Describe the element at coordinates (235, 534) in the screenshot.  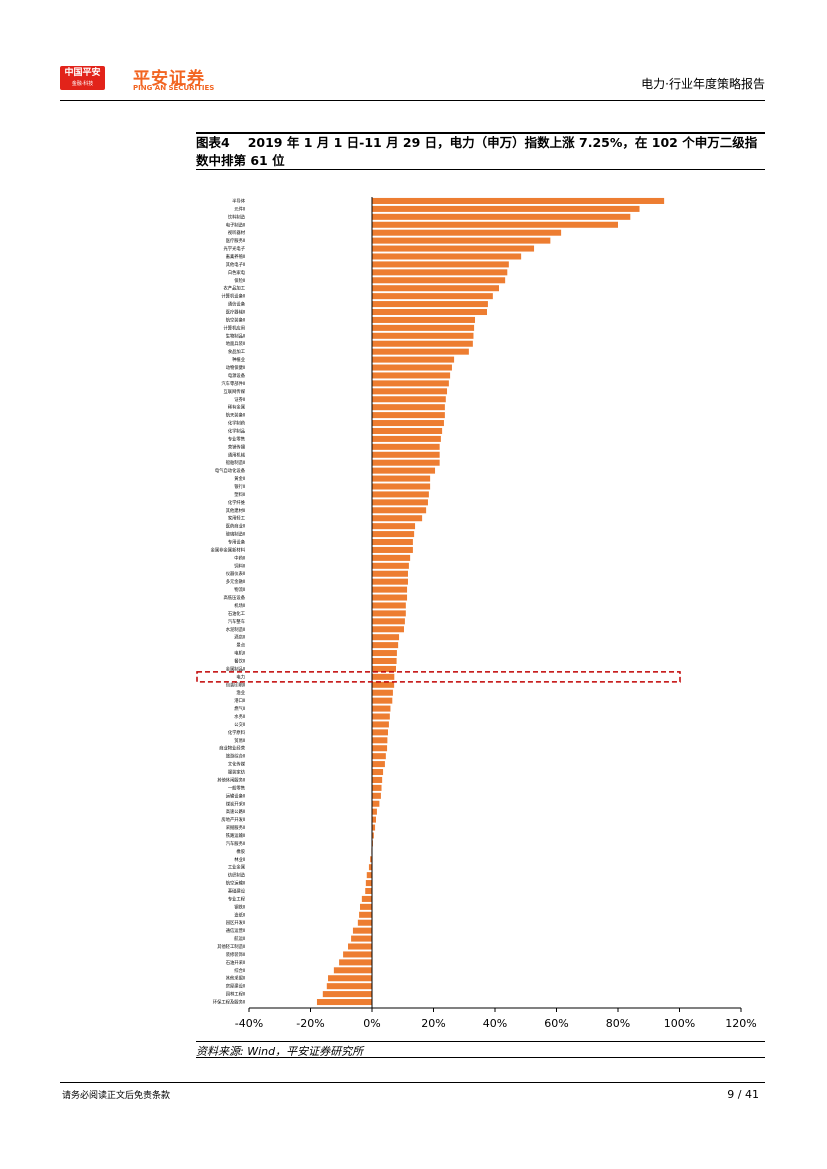
I see `y-tick-label: 玻璃制造Ⅱ` at that location.